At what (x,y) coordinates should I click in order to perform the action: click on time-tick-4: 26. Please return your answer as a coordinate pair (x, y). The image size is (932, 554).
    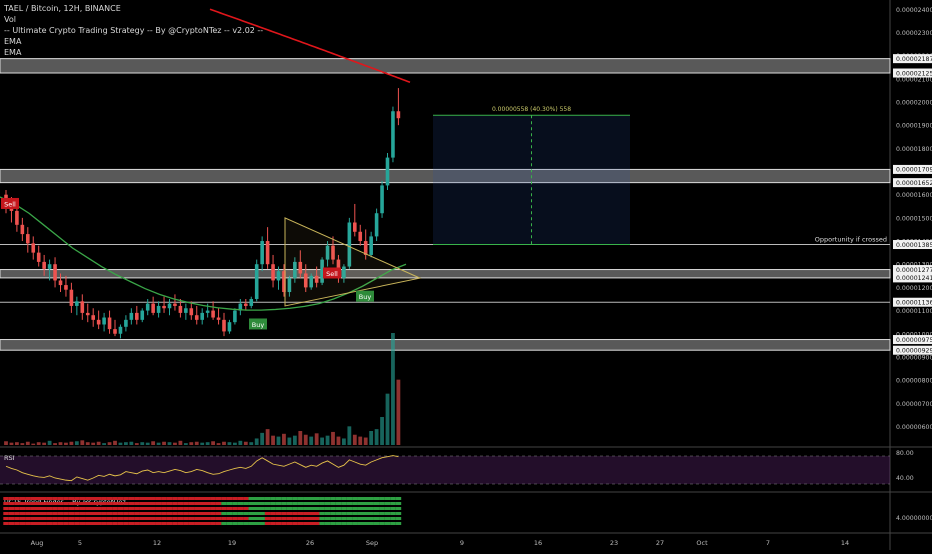
    Looking at the image, I should click on (310, 543).